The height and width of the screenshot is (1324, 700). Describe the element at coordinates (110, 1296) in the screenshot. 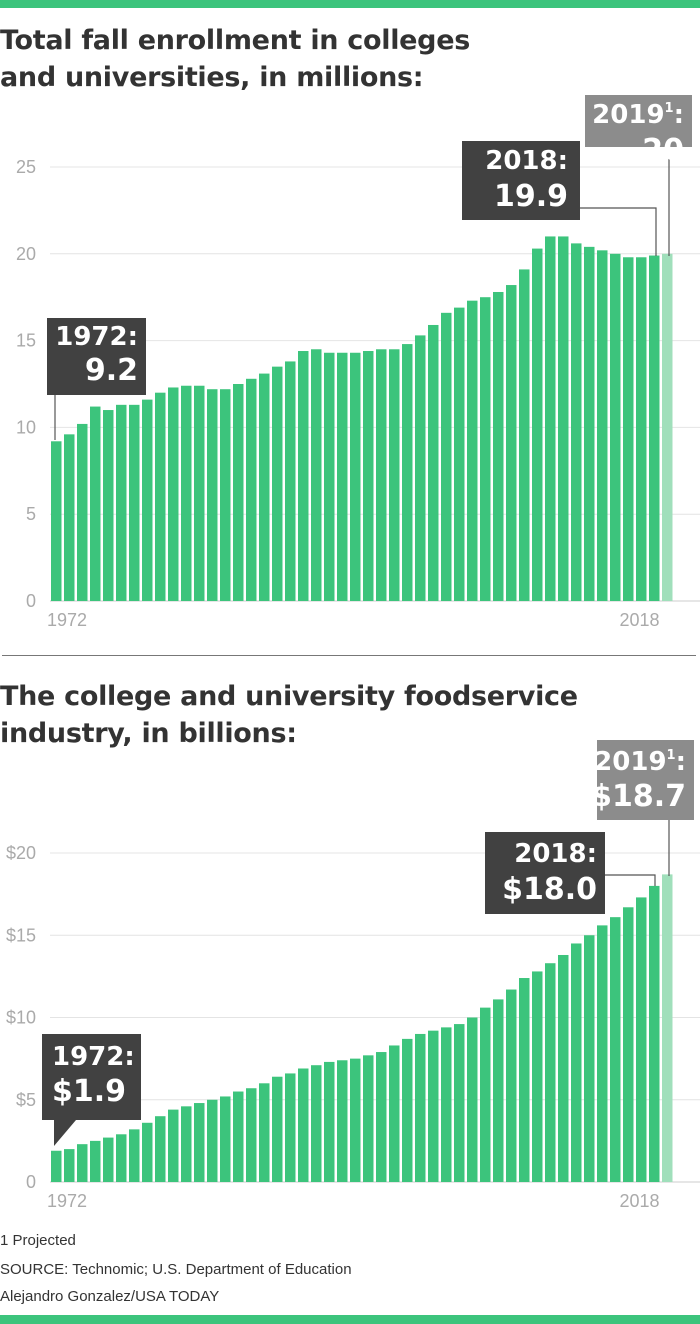

I see `credit-line: Alejandro Gonzalez/USA TODAY` at that location.